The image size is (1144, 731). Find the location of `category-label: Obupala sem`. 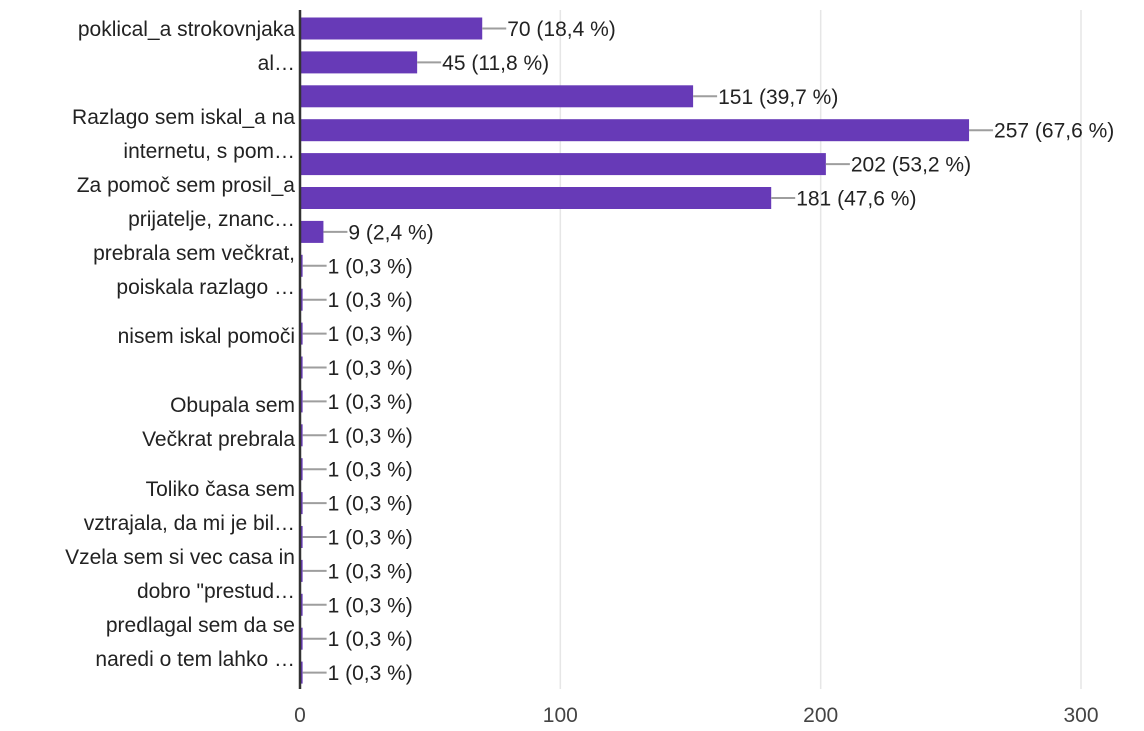

category-label: Obupala sem is located at coordinates (232, 405).